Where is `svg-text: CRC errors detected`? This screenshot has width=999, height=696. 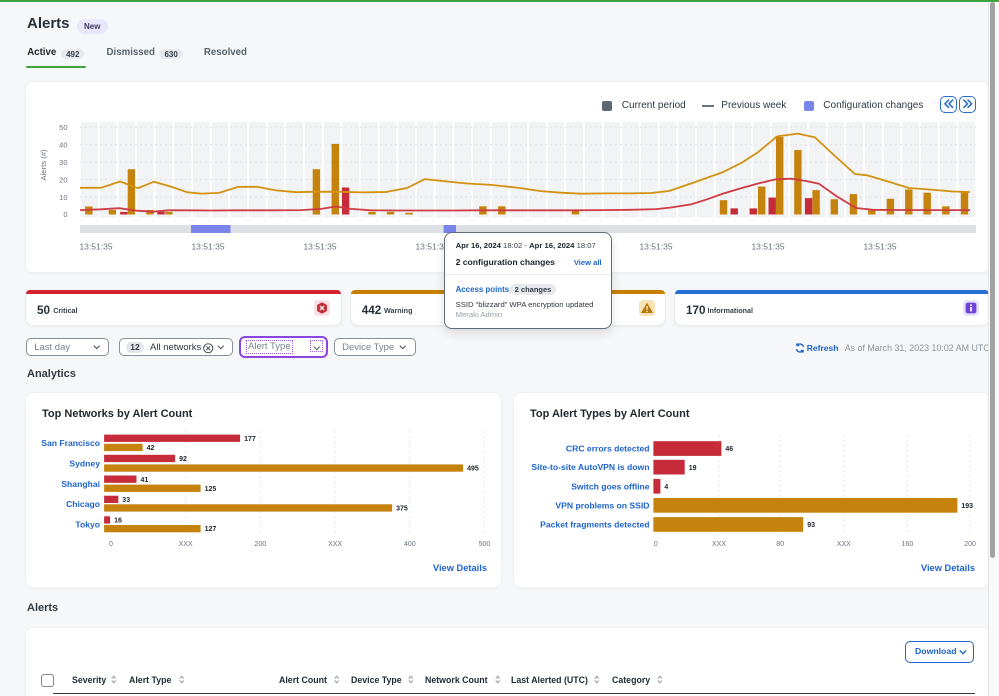
svg-text: CRC errors detected is located at coordinates (608, 449).